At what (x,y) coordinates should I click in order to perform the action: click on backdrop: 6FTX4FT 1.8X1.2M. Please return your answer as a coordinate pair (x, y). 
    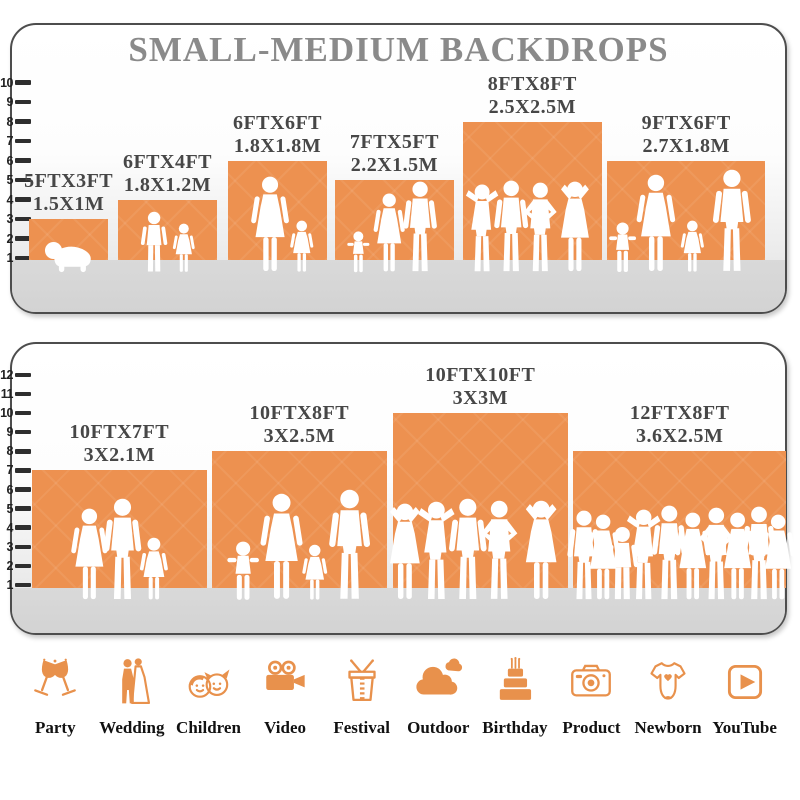
    Looking at the image, I should click on (167, 211).